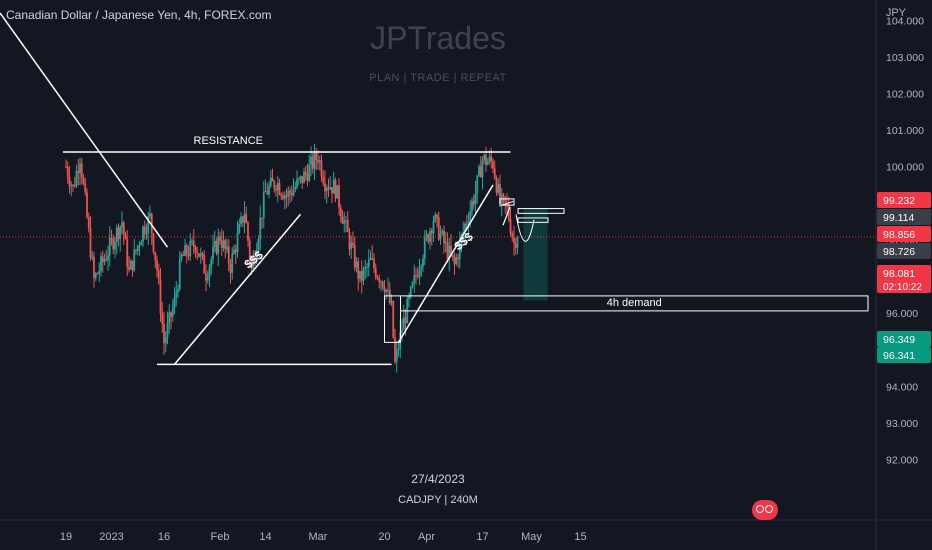  I want to click on order-block-small, so click(507, 202).